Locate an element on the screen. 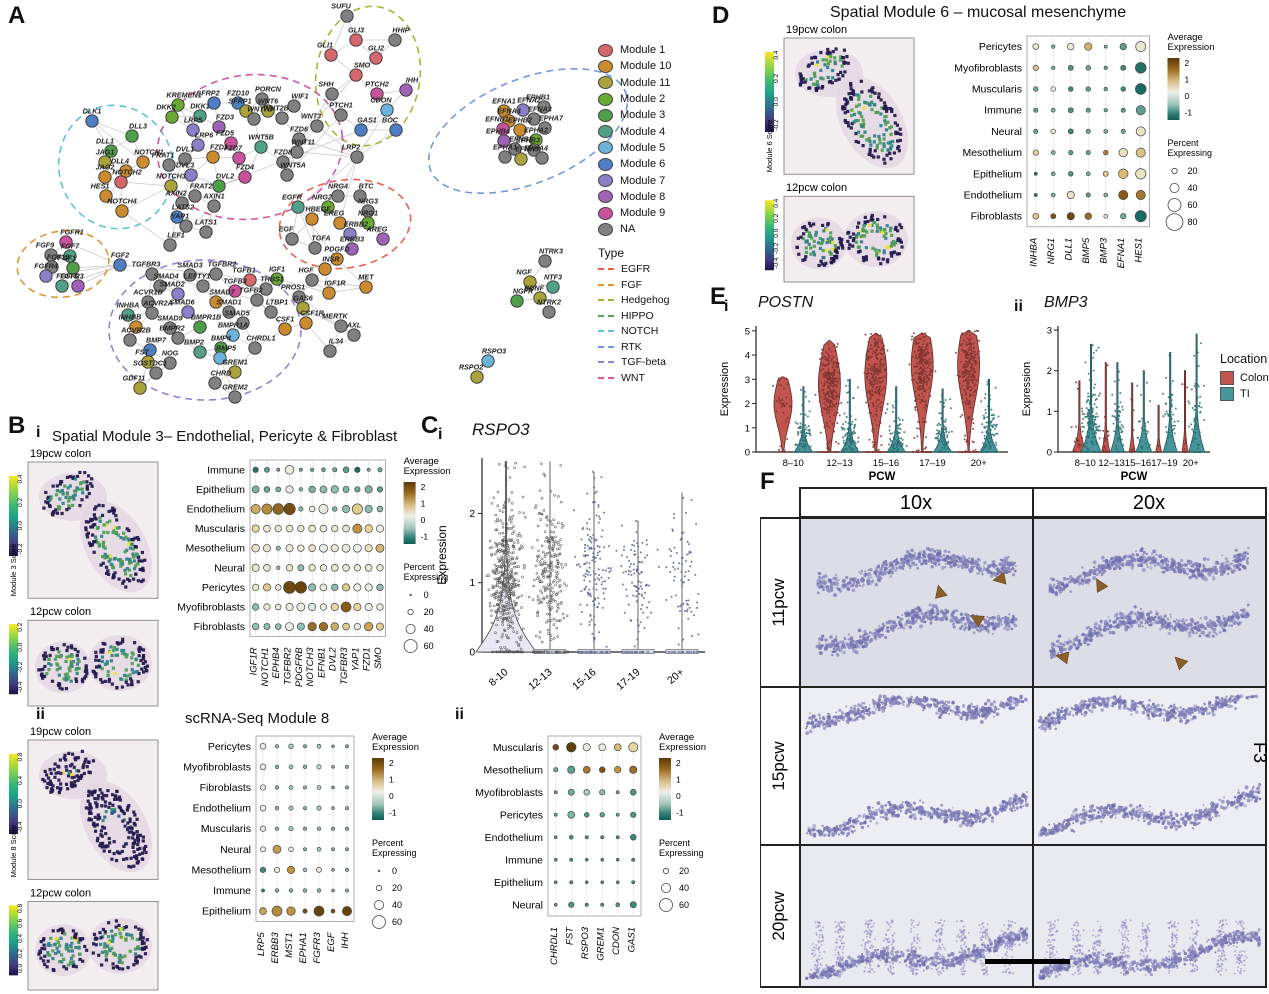  svg-text: 3 is located at coordinates (747, 380).